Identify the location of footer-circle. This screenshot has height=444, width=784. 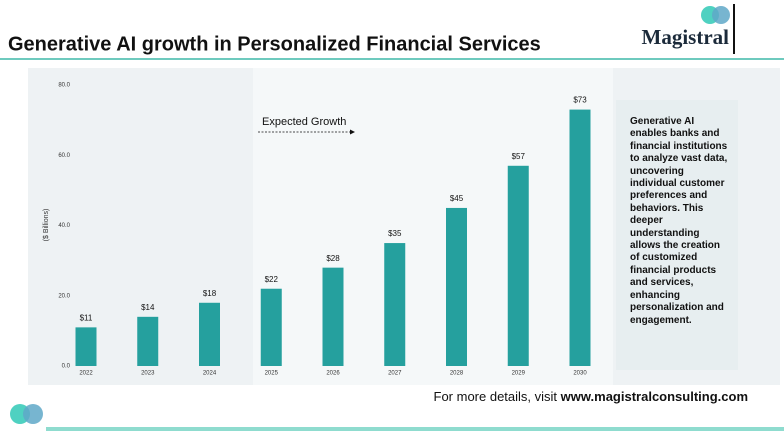
(33, 414).